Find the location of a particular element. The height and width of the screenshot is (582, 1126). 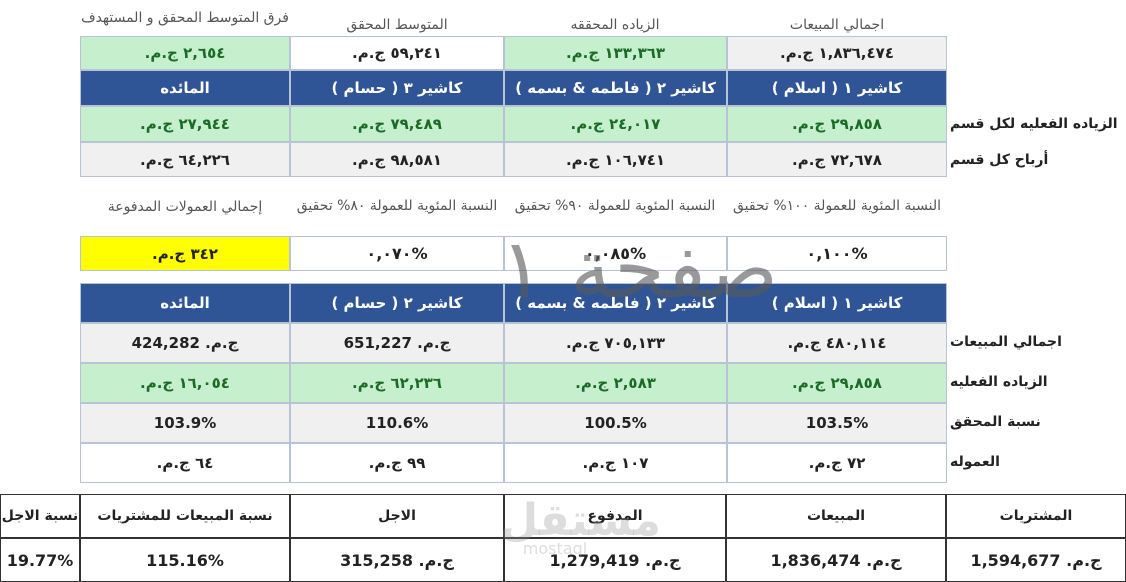

commission-rate-80: %٠,٠٧٠ is located at coordinates (397, 253).